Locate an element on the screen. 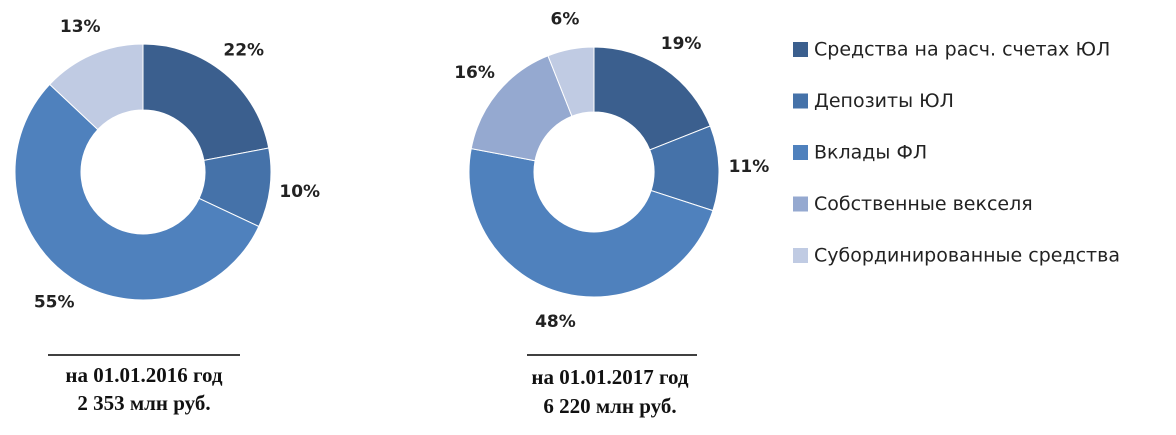 The image size is (1176, 435). legend-label: Вклады ФЛ is located at coordinates (870, 153).